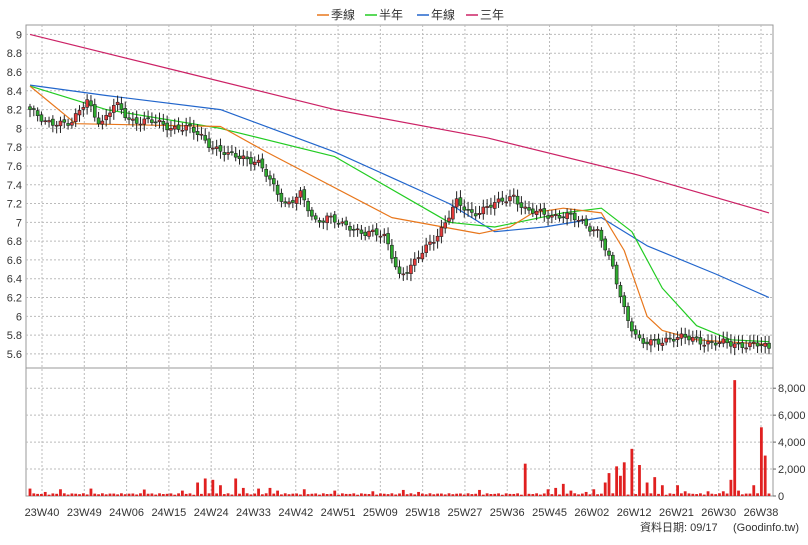 The width and height of the screenshot is (808, 545). I want to click on price-tick-label-0: 9, so click(19, 35).